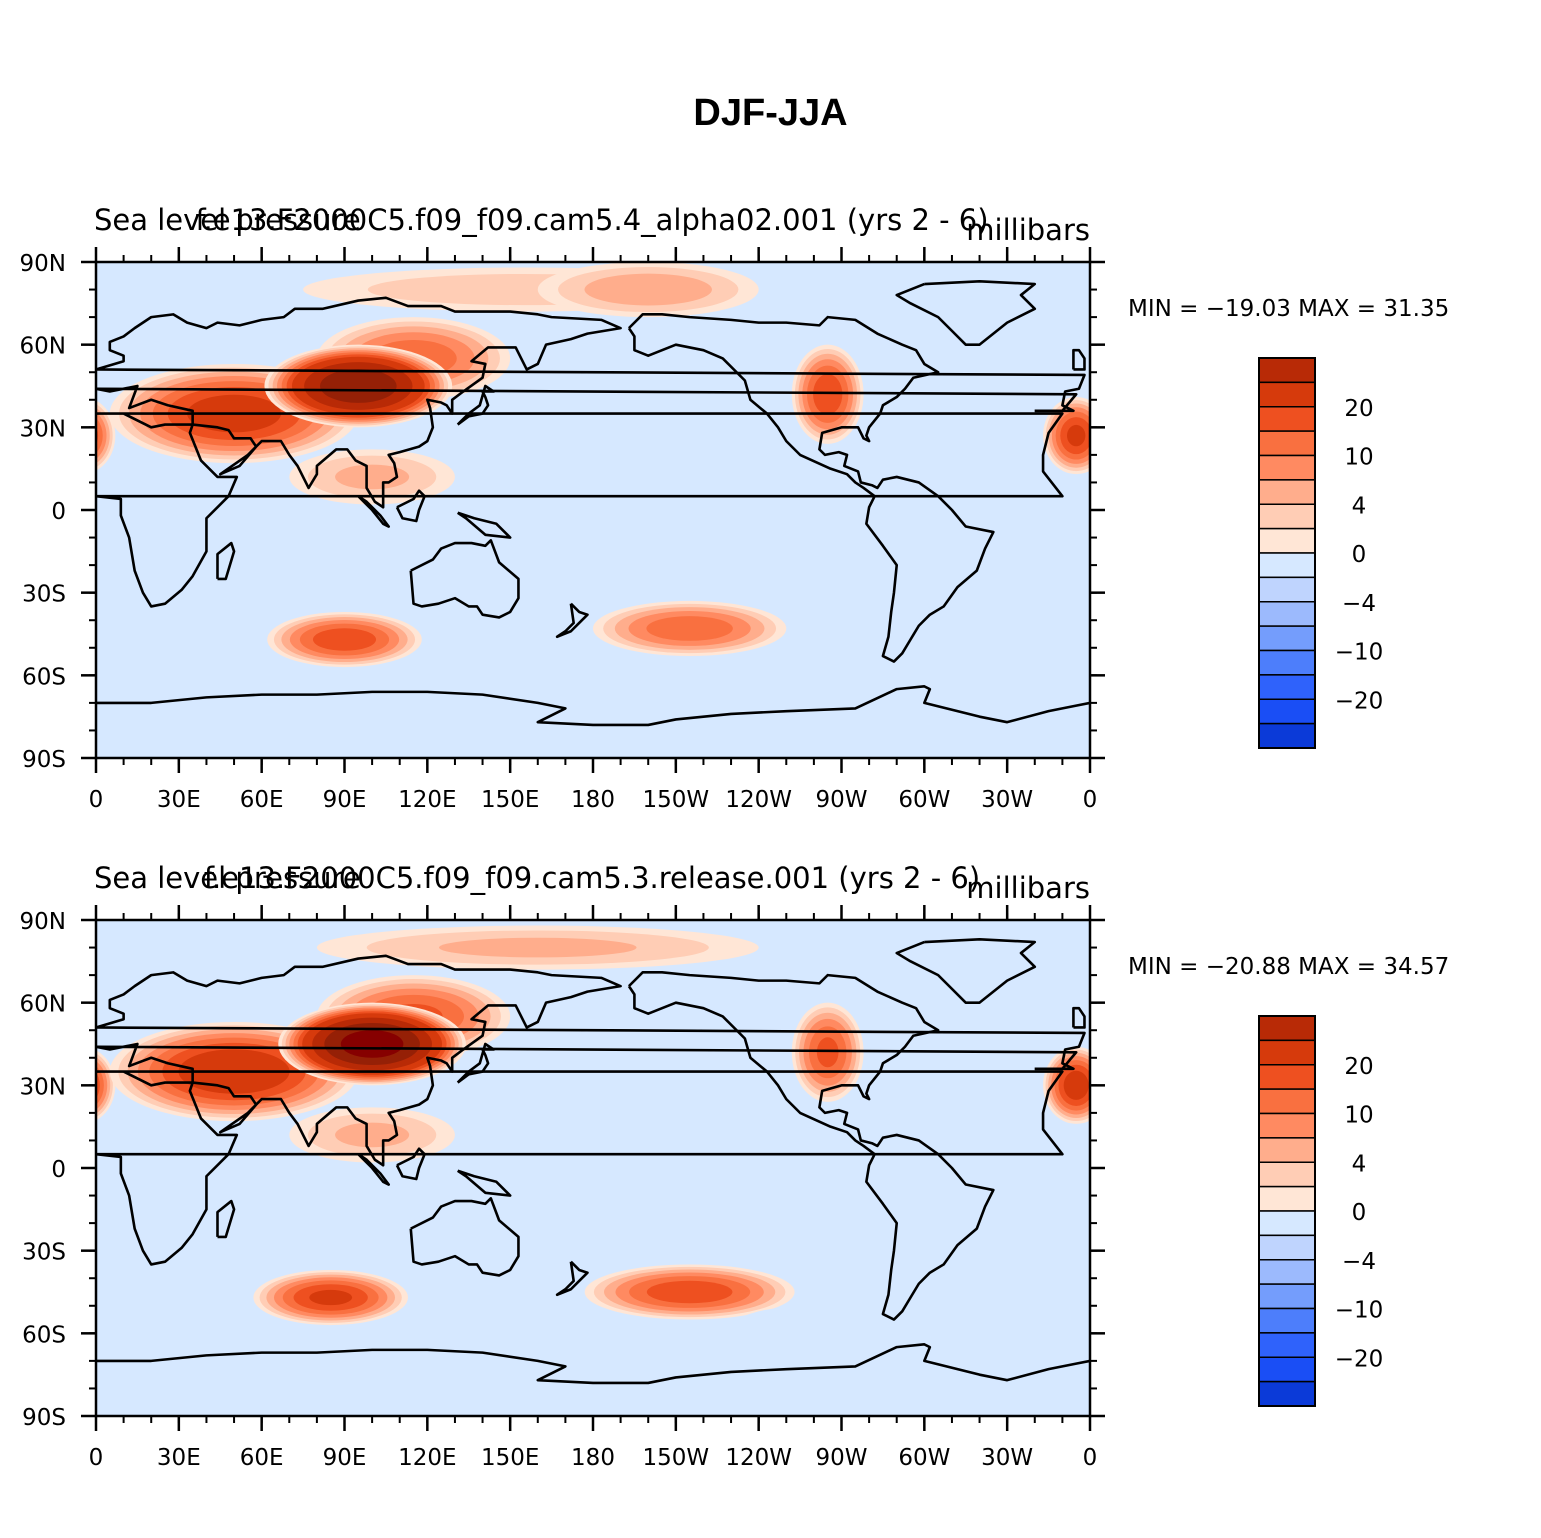  I want to click on x-tick-label: 90E, so click(345, 1458).